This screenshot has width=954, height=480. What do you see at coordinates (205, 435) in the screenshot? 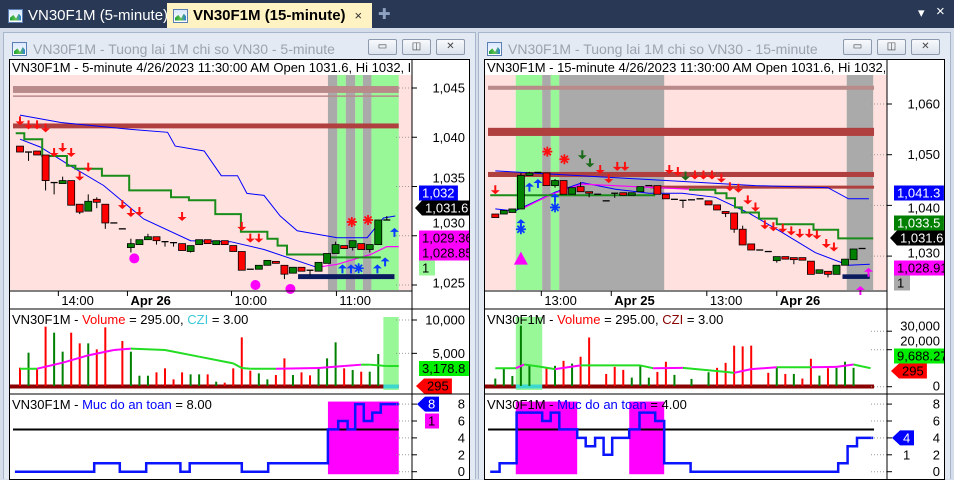
I see `safety-panel: VN30F1M - Muc do an toan = 8.00` at bounding box center [205, 435].